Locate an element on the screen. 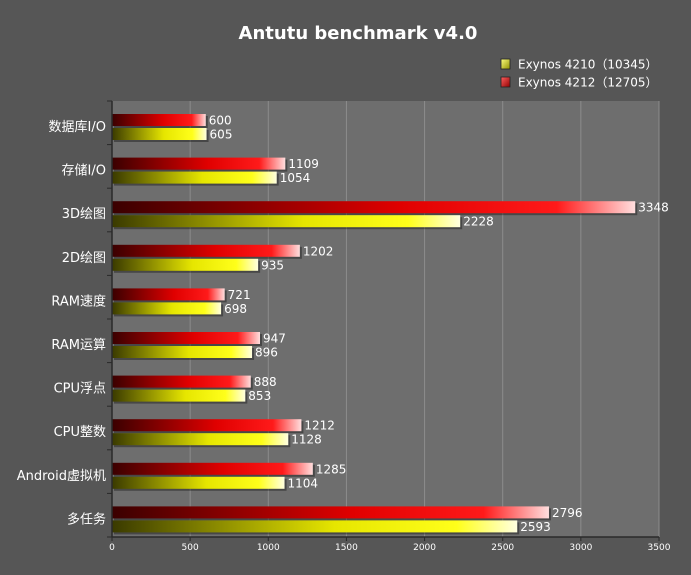 The width and height of the screenshot is (691, 575). x-tick-label: 3500 is located at coordinates (659, 548).